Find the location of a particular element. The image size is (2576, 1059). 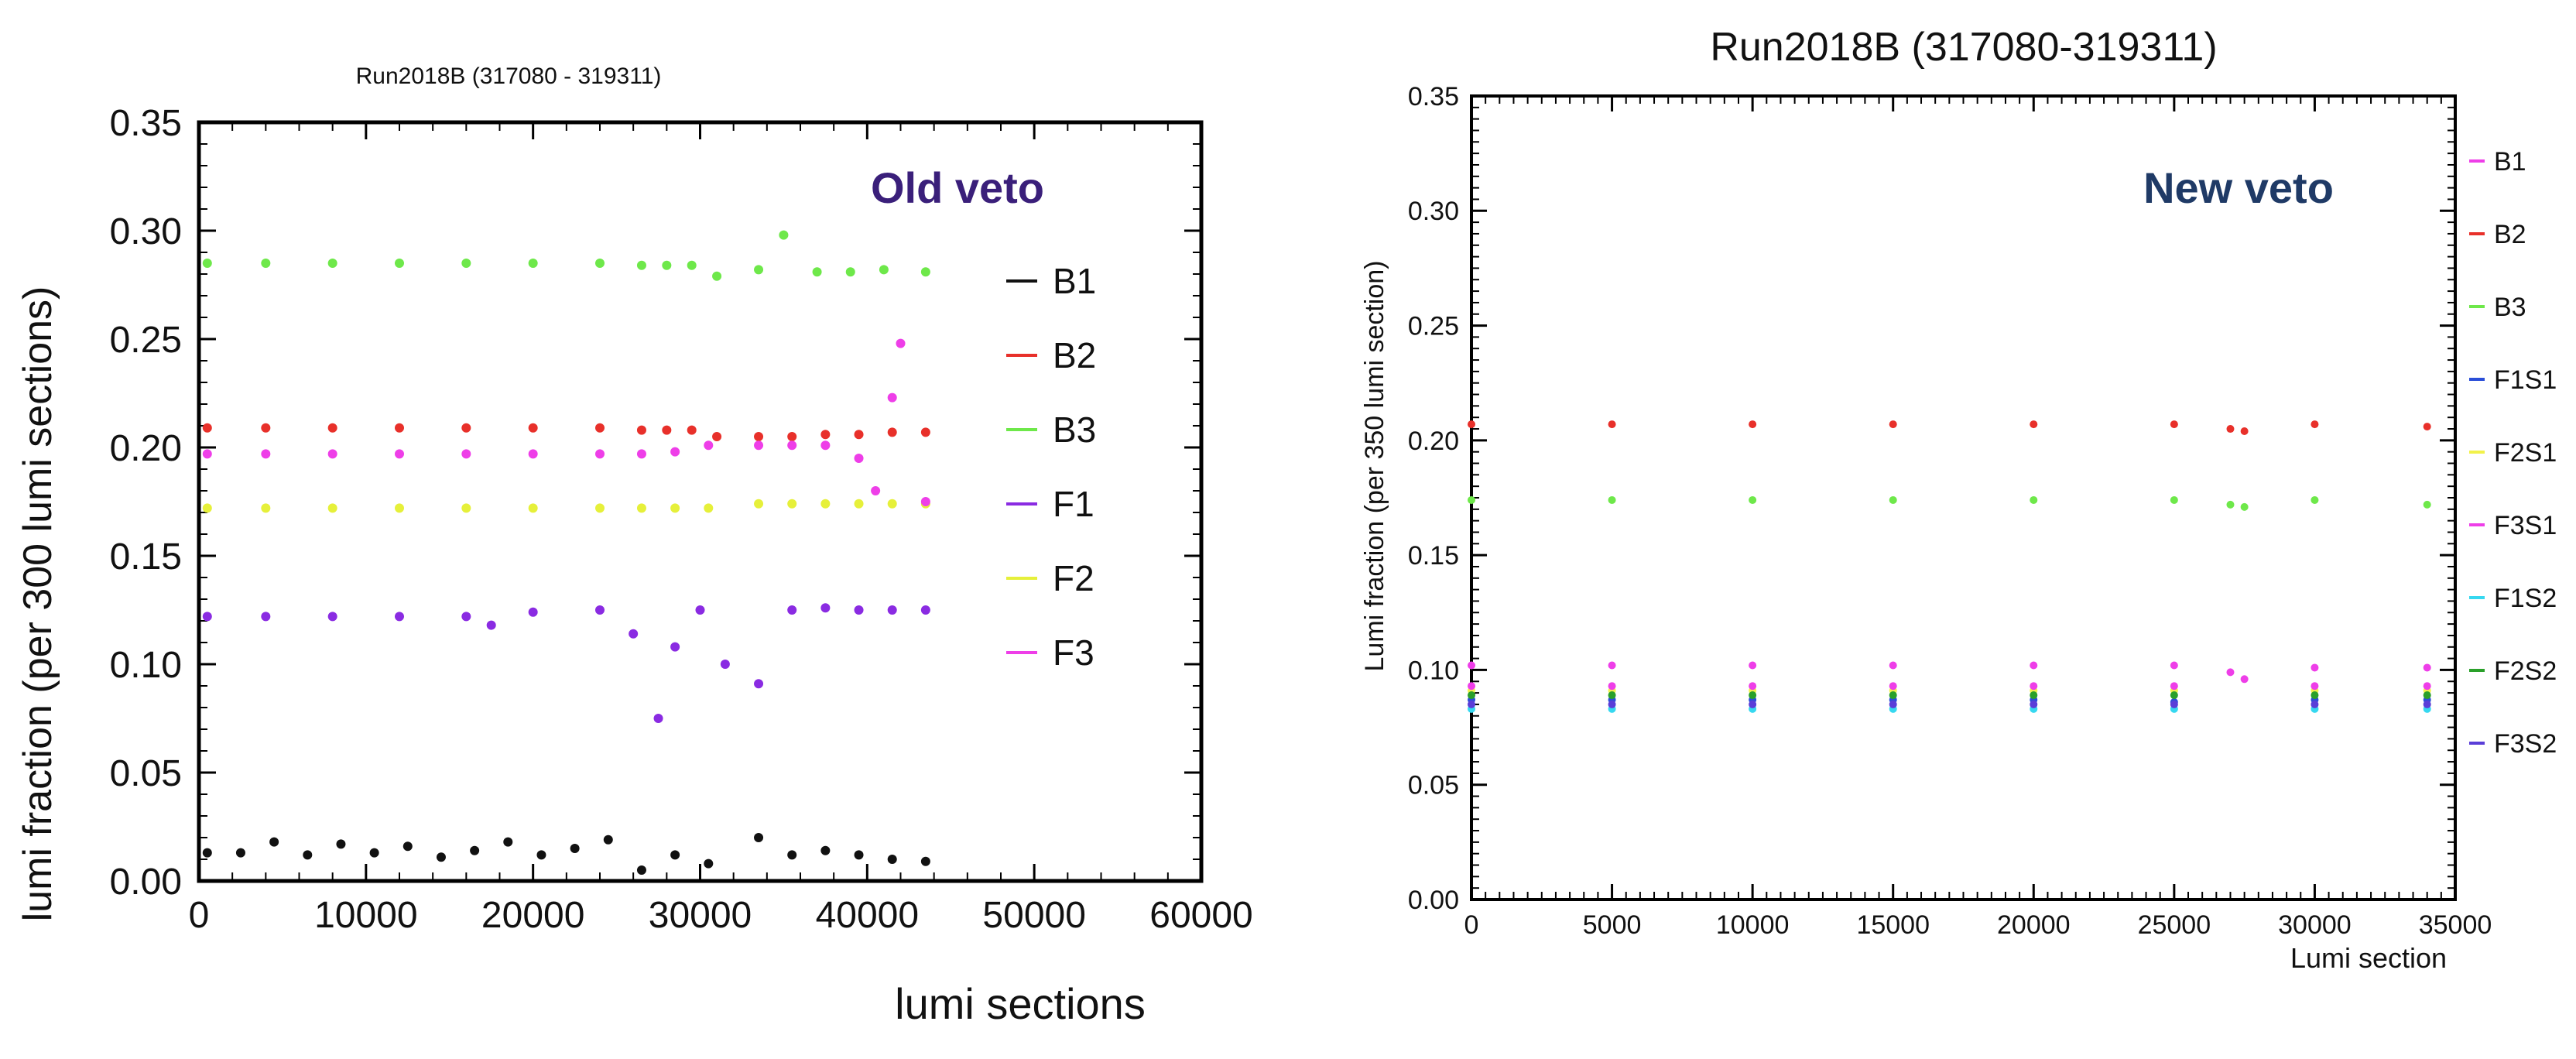

legend-label: B3 is located at coordinates (1074, 430).